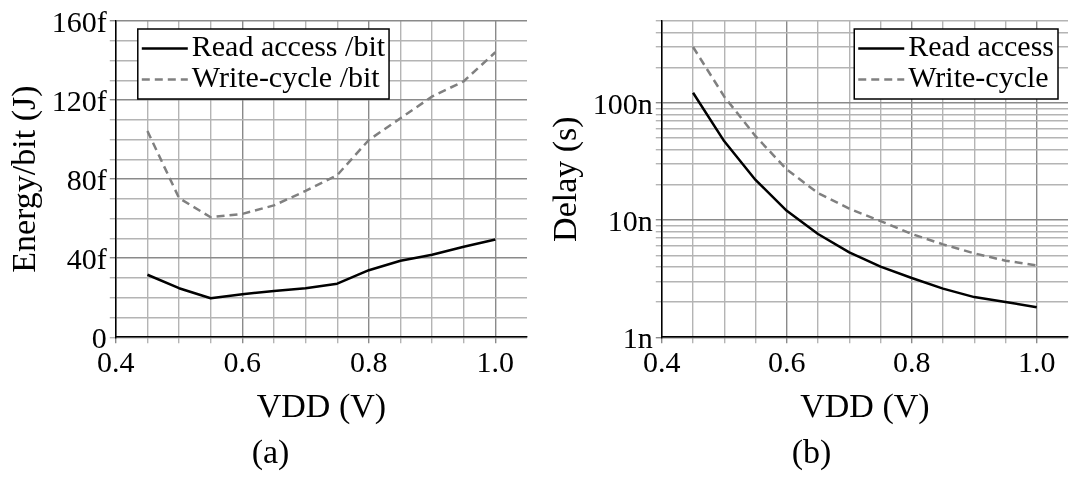  What do you see at coordinates (622, 103) in the screenshot?
I see `y-tick-label: 100n` at bounding box center [622, 103].